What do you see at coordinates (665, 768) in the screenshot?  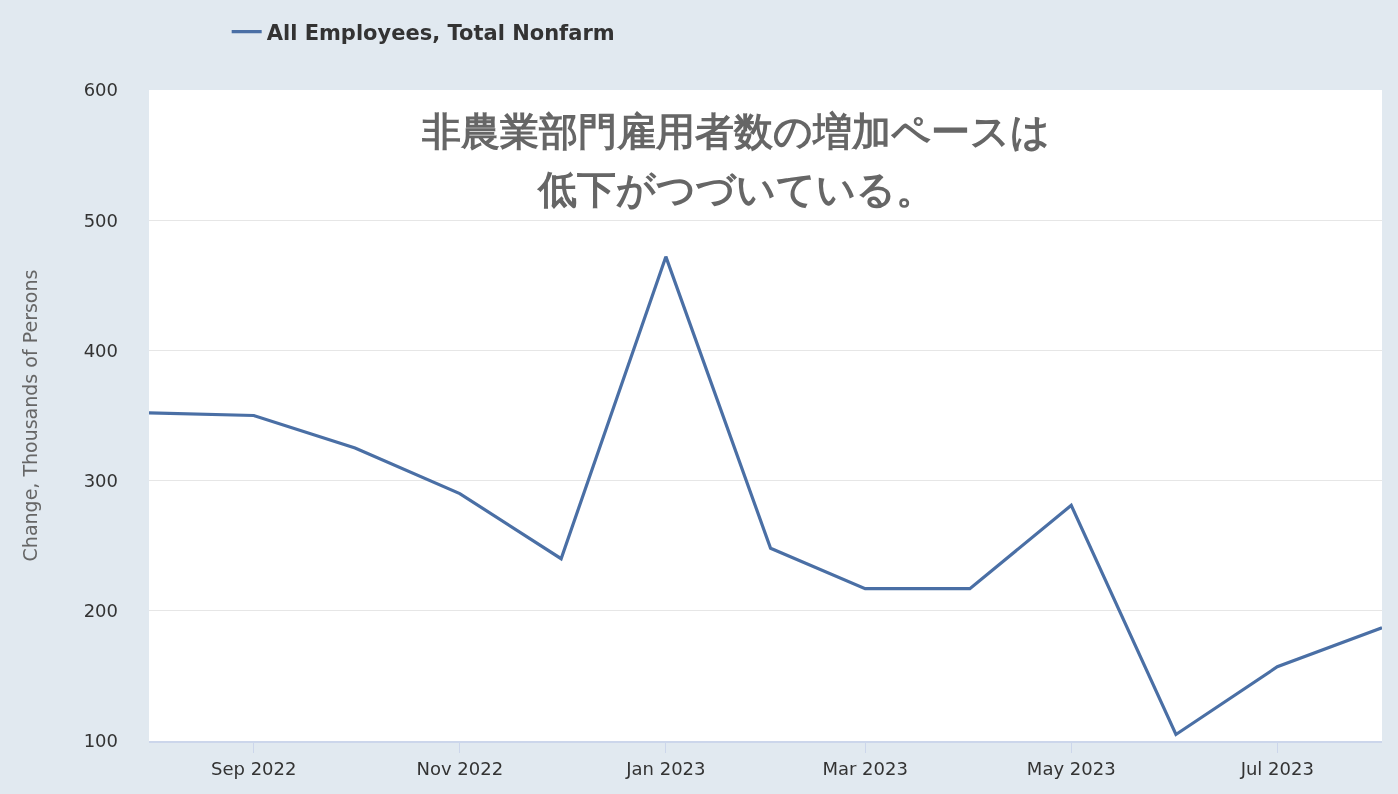 I see `x-tick-label: Jan 2023` at bounding box center [665, 768].